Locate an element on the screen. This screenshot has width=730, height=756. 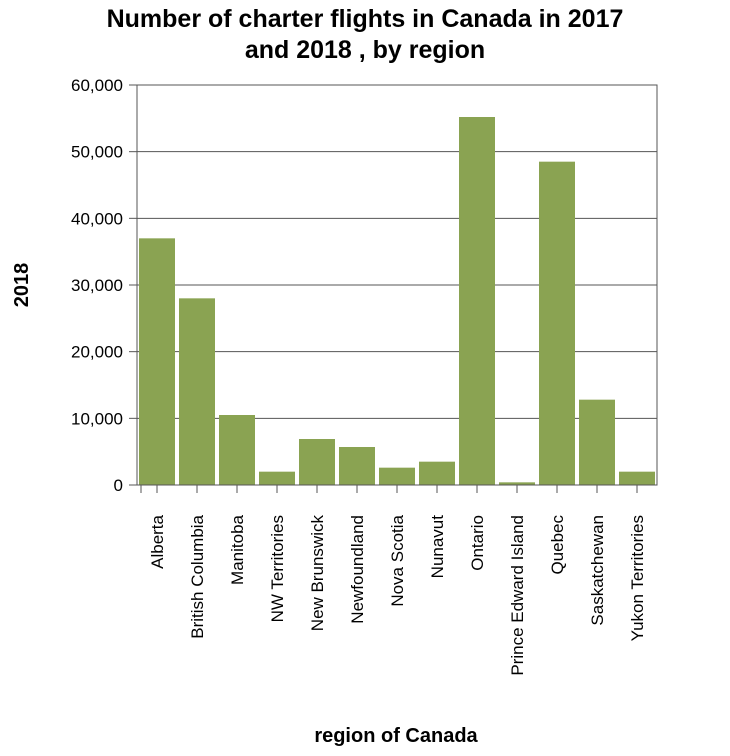
bar-ontario is located at coordinates (477, 301).